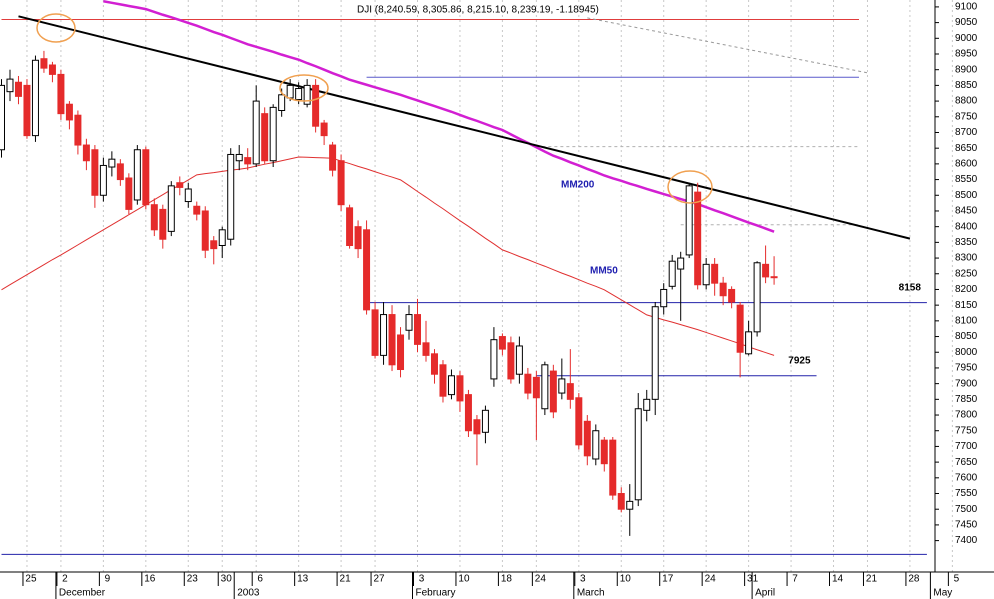 The image size is (994, 599). I want to click on y-tick-label: 7950, so click(966, 368).